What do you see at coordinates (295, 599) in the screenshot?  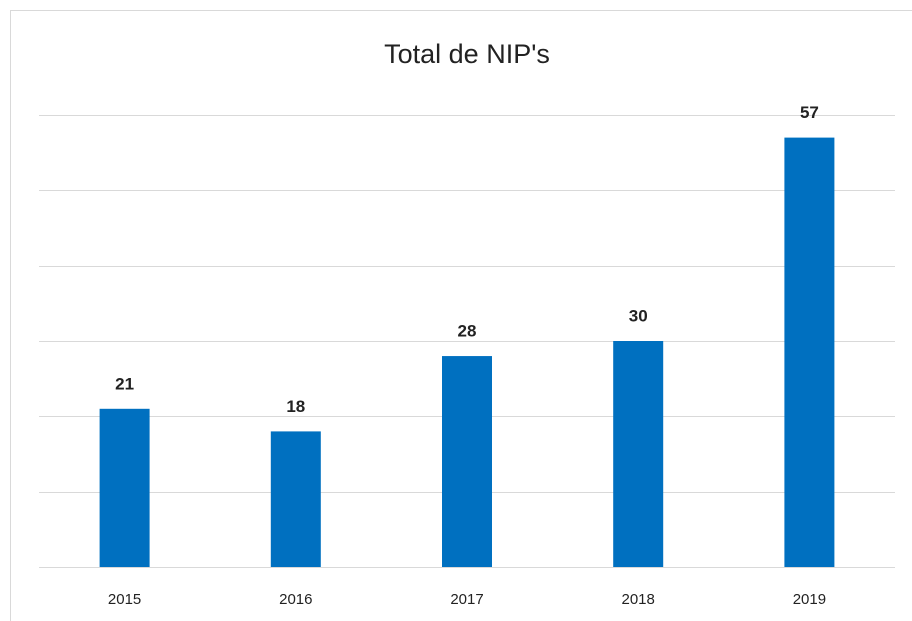 I see `x-tick-label: 2016` at bounding box center [295, 599].